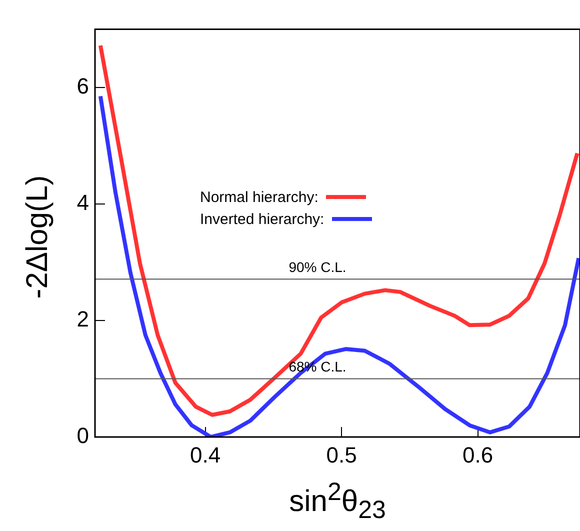 The height and width of the screenshot is (531, 580). Describe the element at coordinates (205, 455) in the screenshot. I see `x-tick-label: 0.4` at that location.